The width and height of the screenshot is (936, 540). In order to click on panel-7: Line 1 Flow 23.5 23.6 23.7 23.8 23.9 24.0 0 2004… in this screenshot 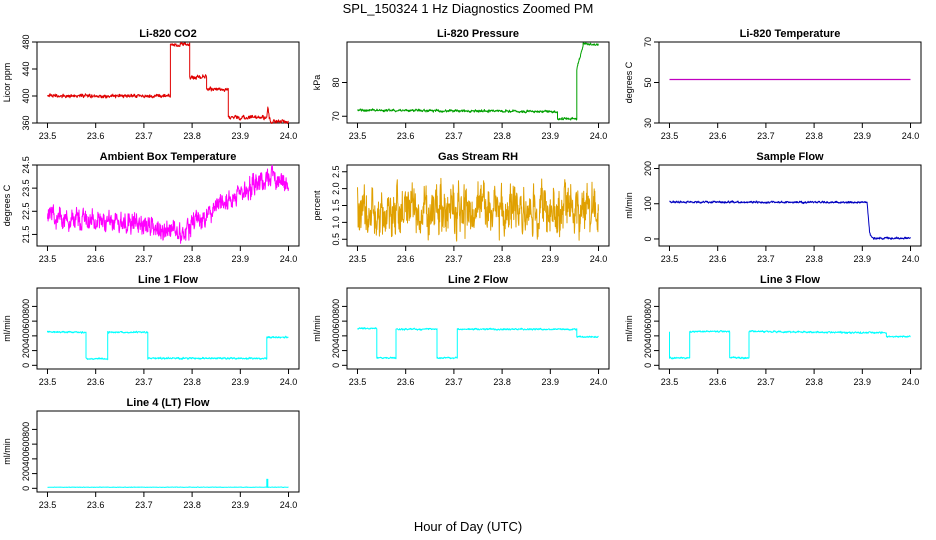, I will do `click(151, 330)`.